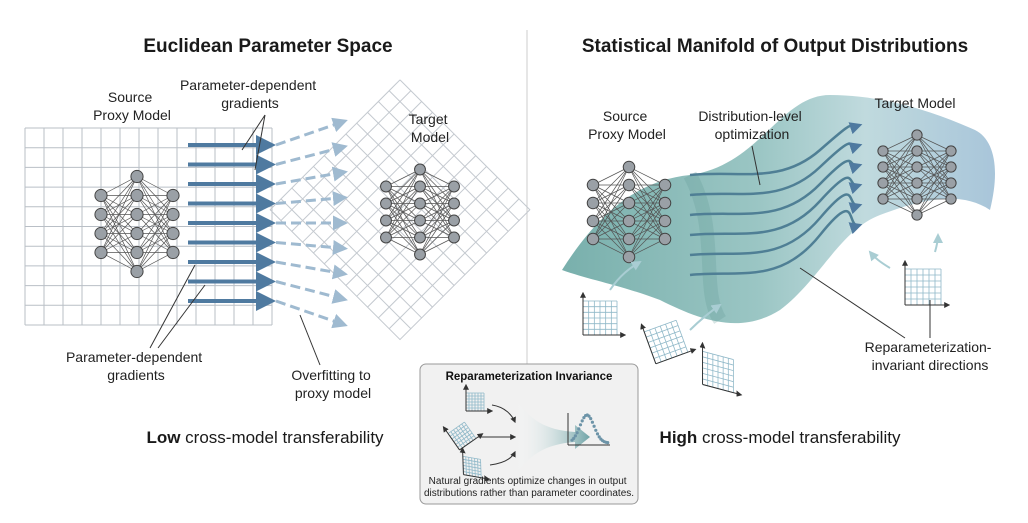 Image resolution: width=1028 pixels, height=523 pixels. Describe the element at coordinates (430, 128) in the screenshot. I see `left-target-label: Target Model` at that location.